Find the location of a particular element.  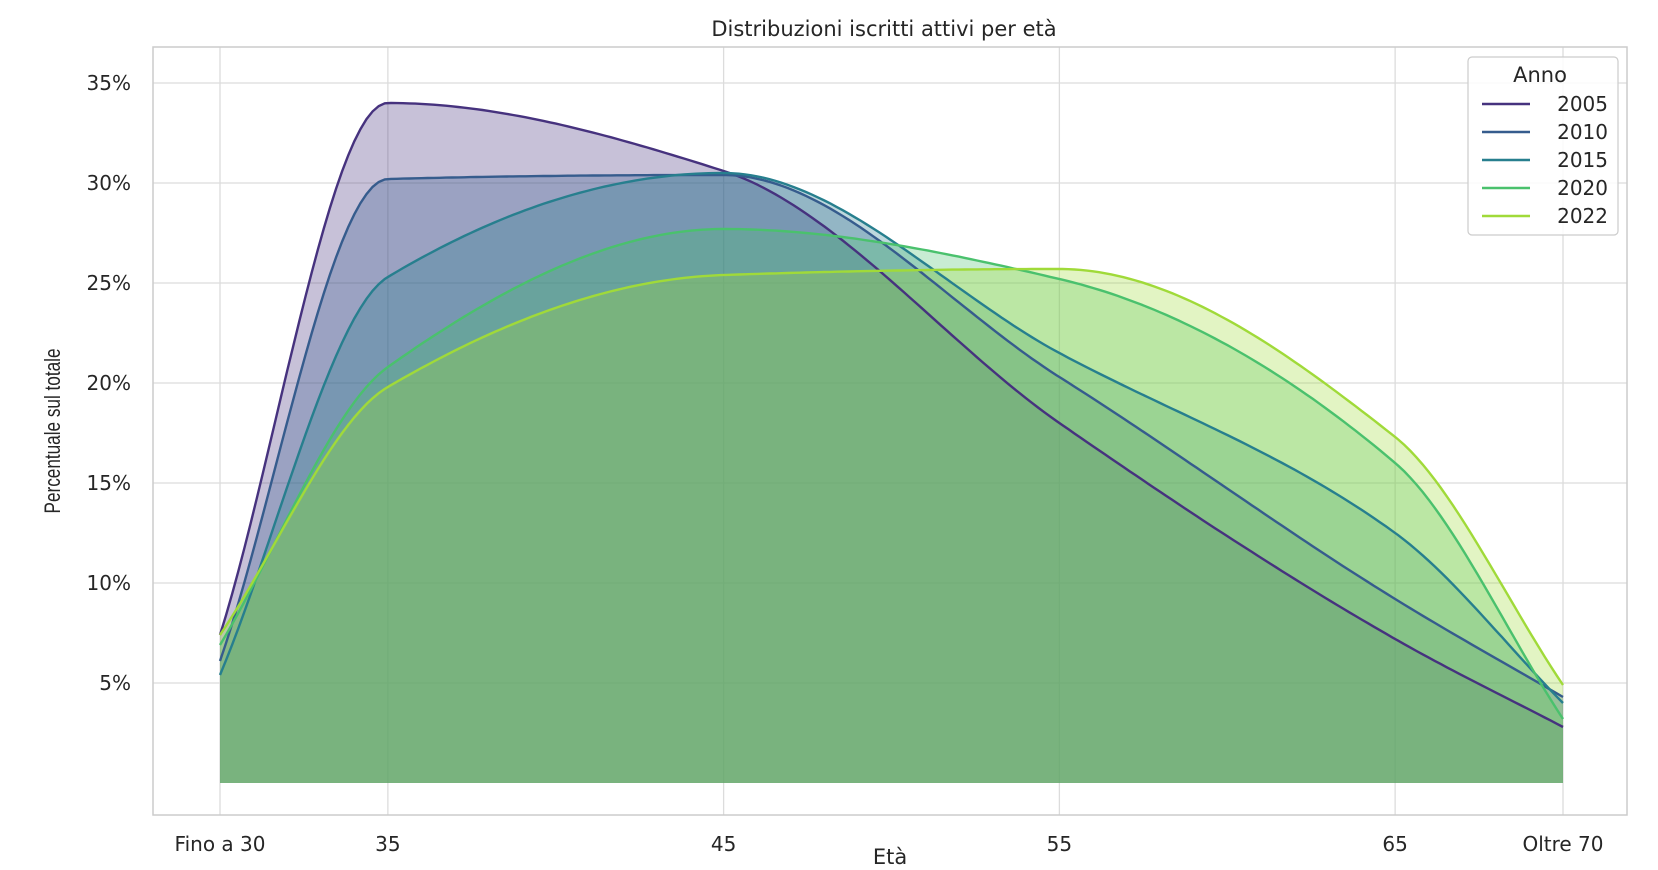

y-tick-label: 20% is located at coordinates (109, 383).